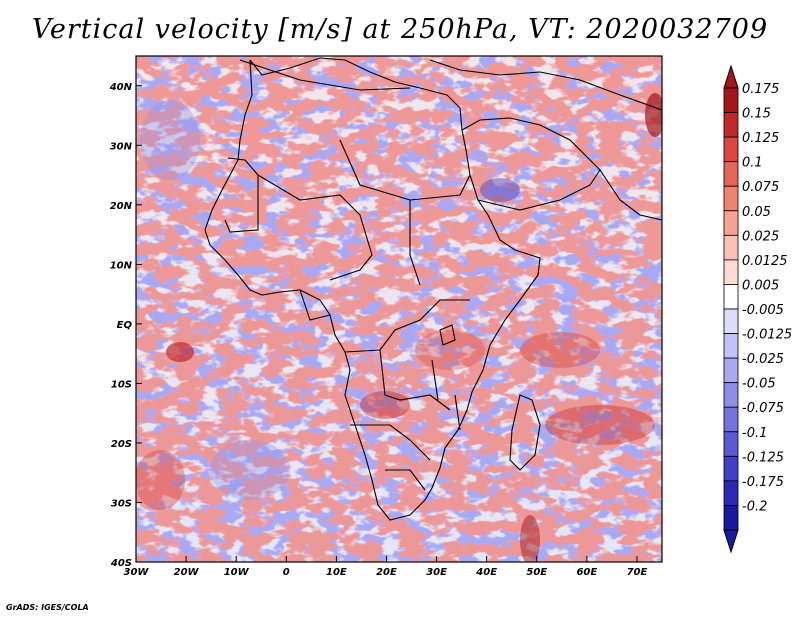  What do you see at coordinates (767, 335) in the screenshot?
I see `colorbar-label: -0.0125` at bounding box center [767, 335].